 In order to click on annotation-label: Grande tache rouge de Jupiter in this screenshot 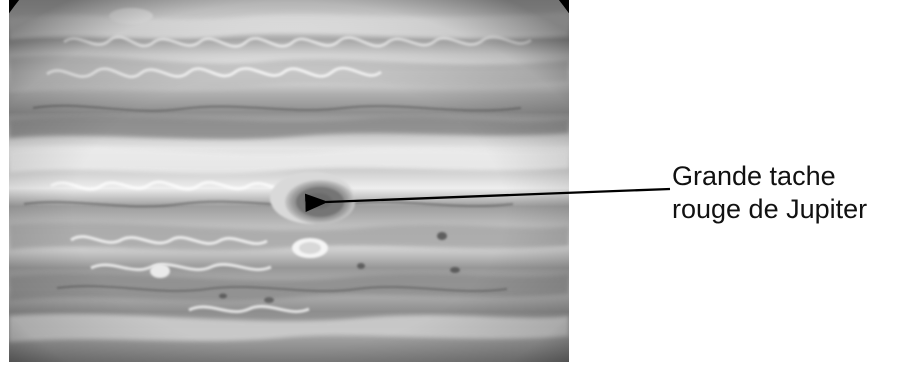, I will do `click(769, 193)`.